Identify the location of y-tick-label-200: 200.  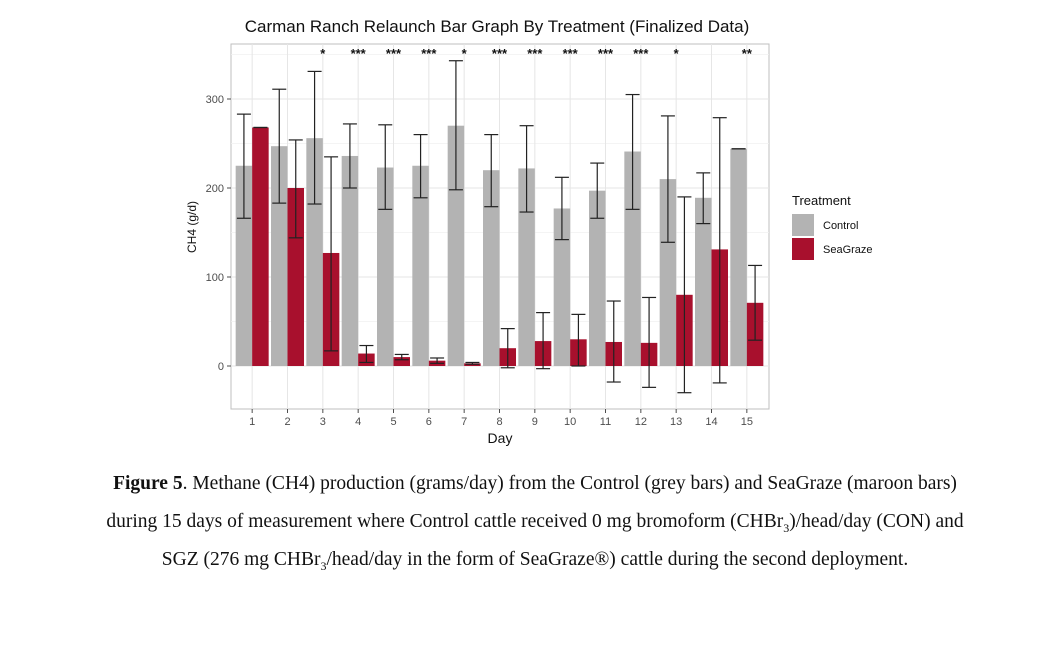
(215, 189).